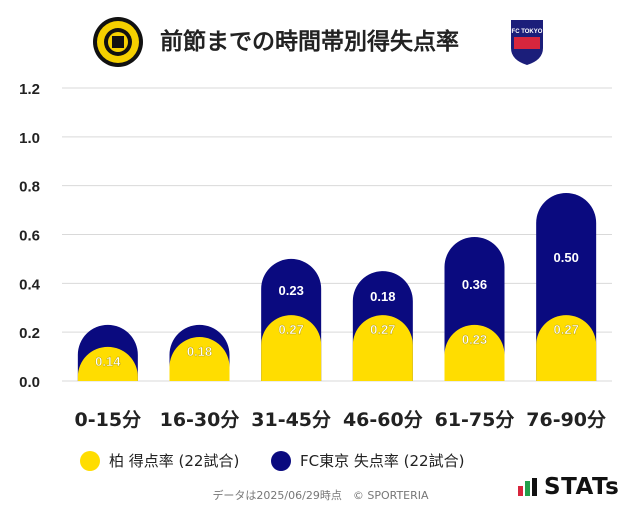  Describe the element at coordinates (475, 420) in the screenshot. I see `x-tick-label: 61-75分` at that location.